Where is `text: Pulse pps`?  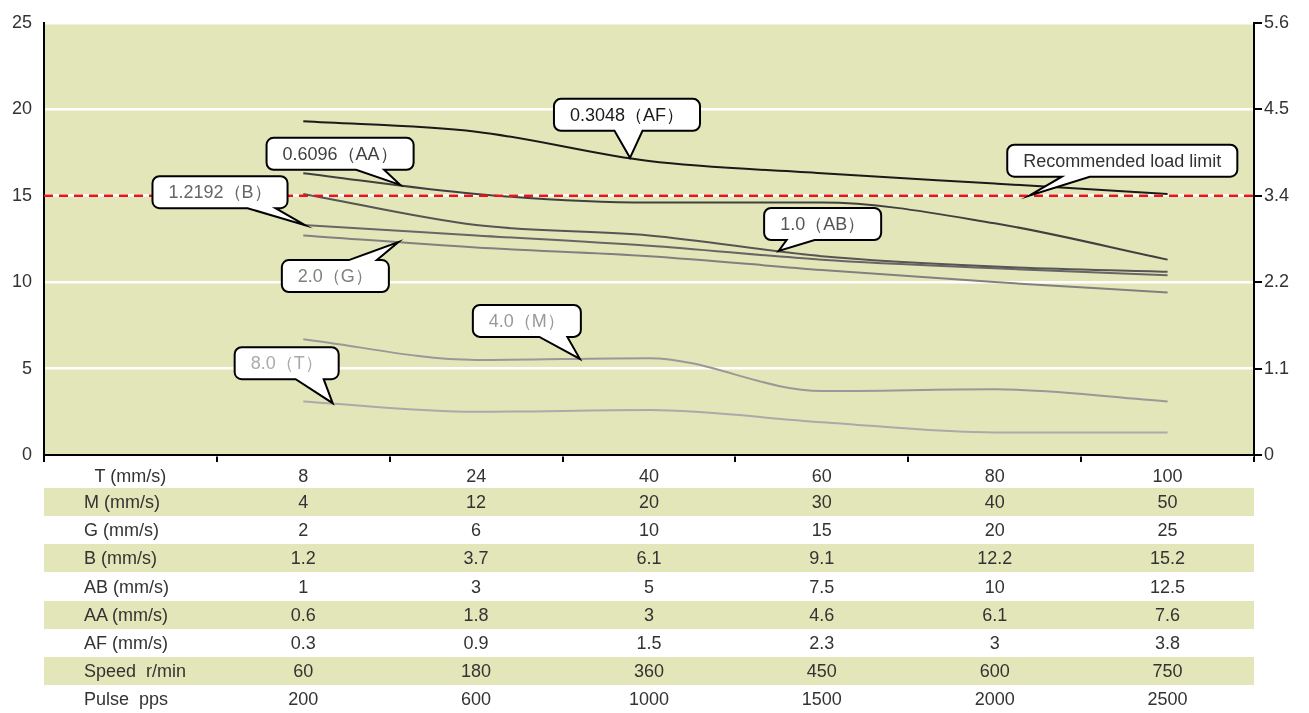 text: Pulse pps is located at coordinates (126, 699).